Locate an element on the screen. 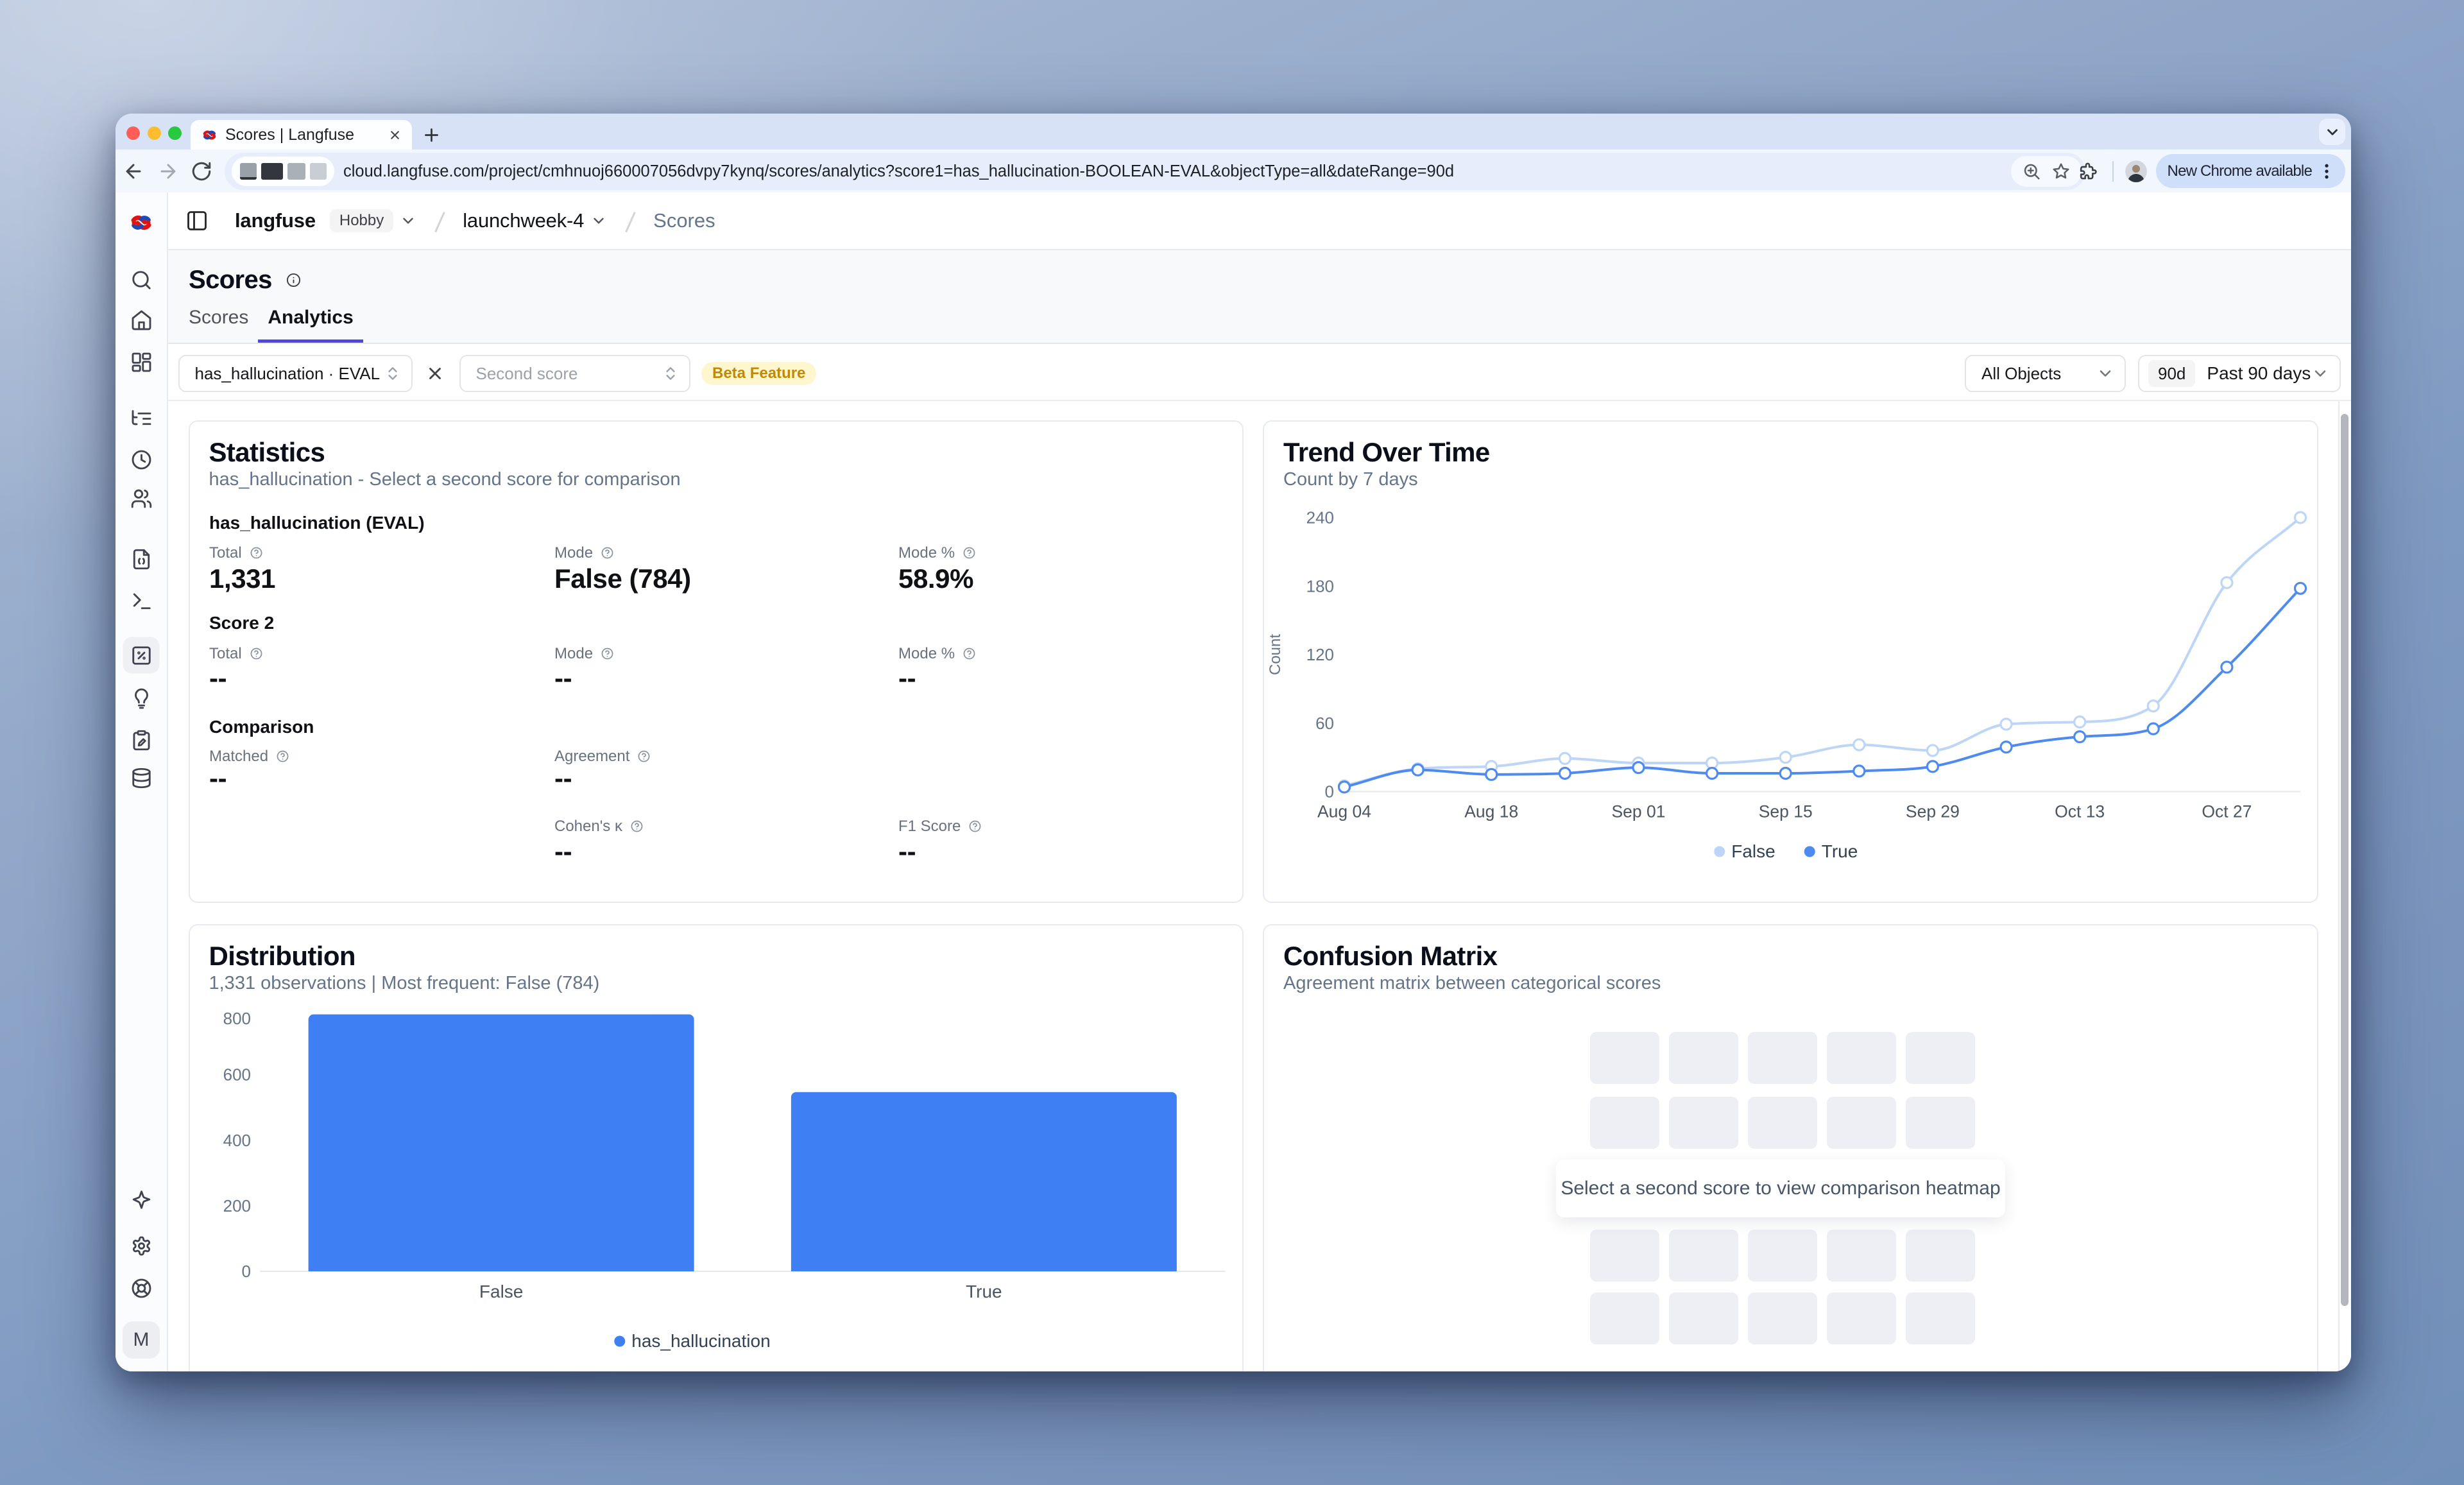 This screenshot has height=1485, width=2464. sidebar-item-clock is located at coordinates (142, 460).